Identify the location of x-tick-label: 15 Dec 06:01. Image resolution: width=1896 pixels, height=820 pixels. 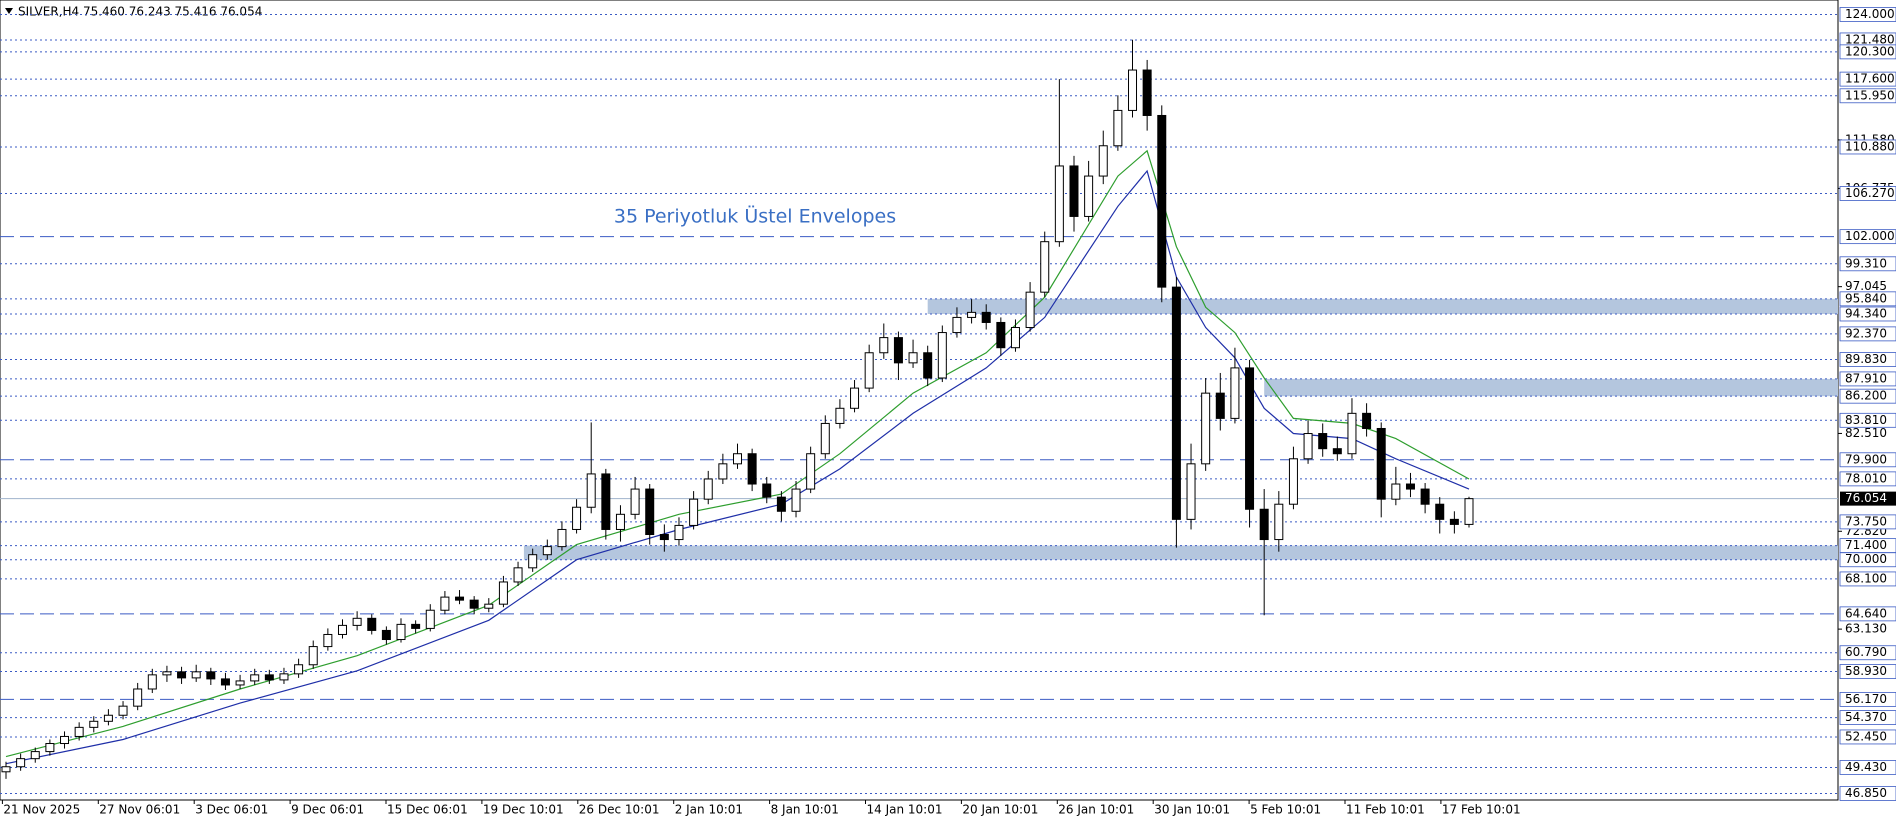
(427, 810).